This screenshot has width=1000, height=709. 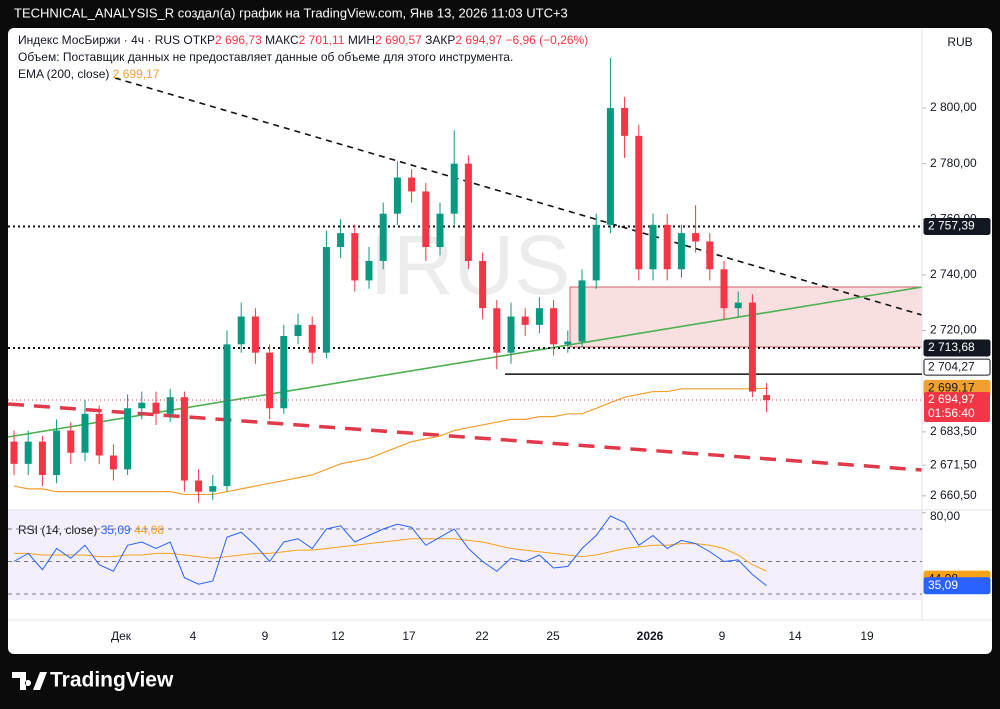 I want to click on y-tick-label: 2 720,00, so click(x=953, y=330).